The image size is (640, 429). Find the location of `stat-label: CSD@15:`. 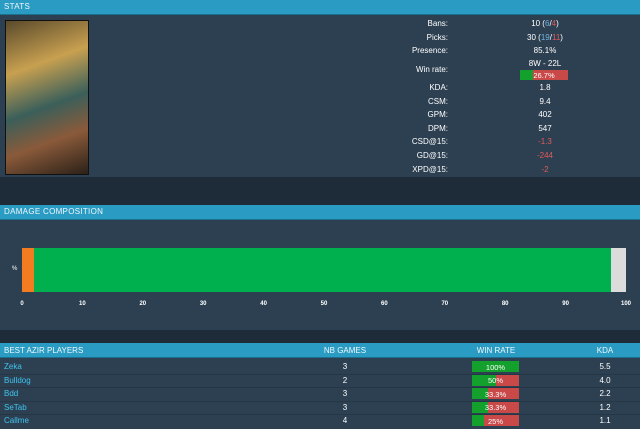

stat-label: CSD@15: is located at coordinates (429, 141).